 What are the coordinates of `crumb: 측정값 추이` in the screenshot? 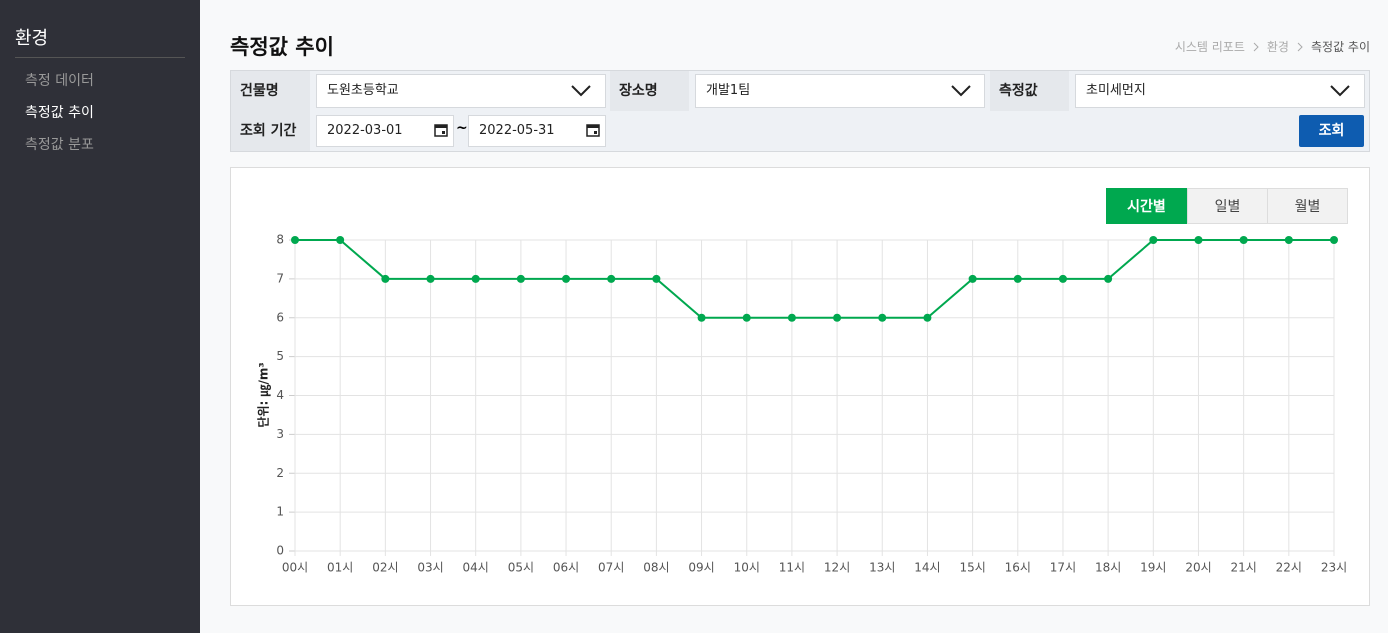 It's located at (1340, 47).